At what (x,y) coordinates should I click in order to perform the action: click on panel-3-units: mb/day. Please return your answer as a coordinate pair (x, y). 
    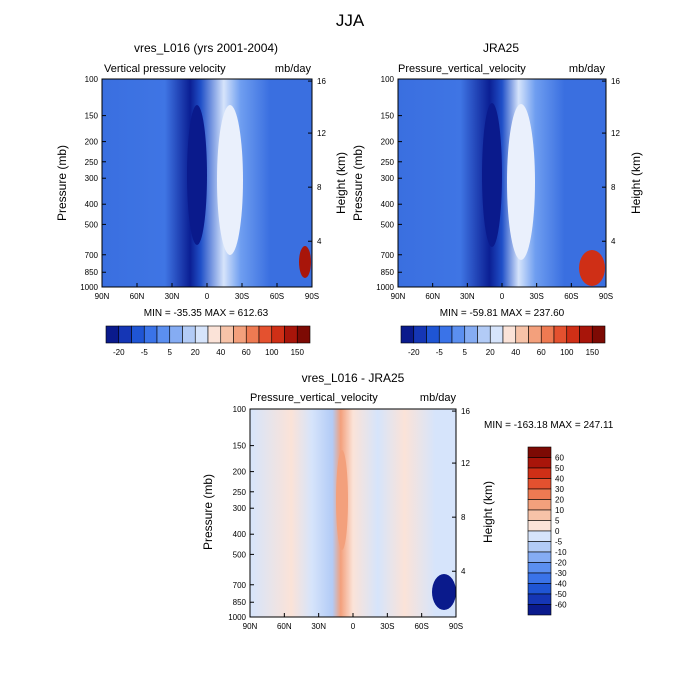
    Looking at the image, I should click on (438, 398).